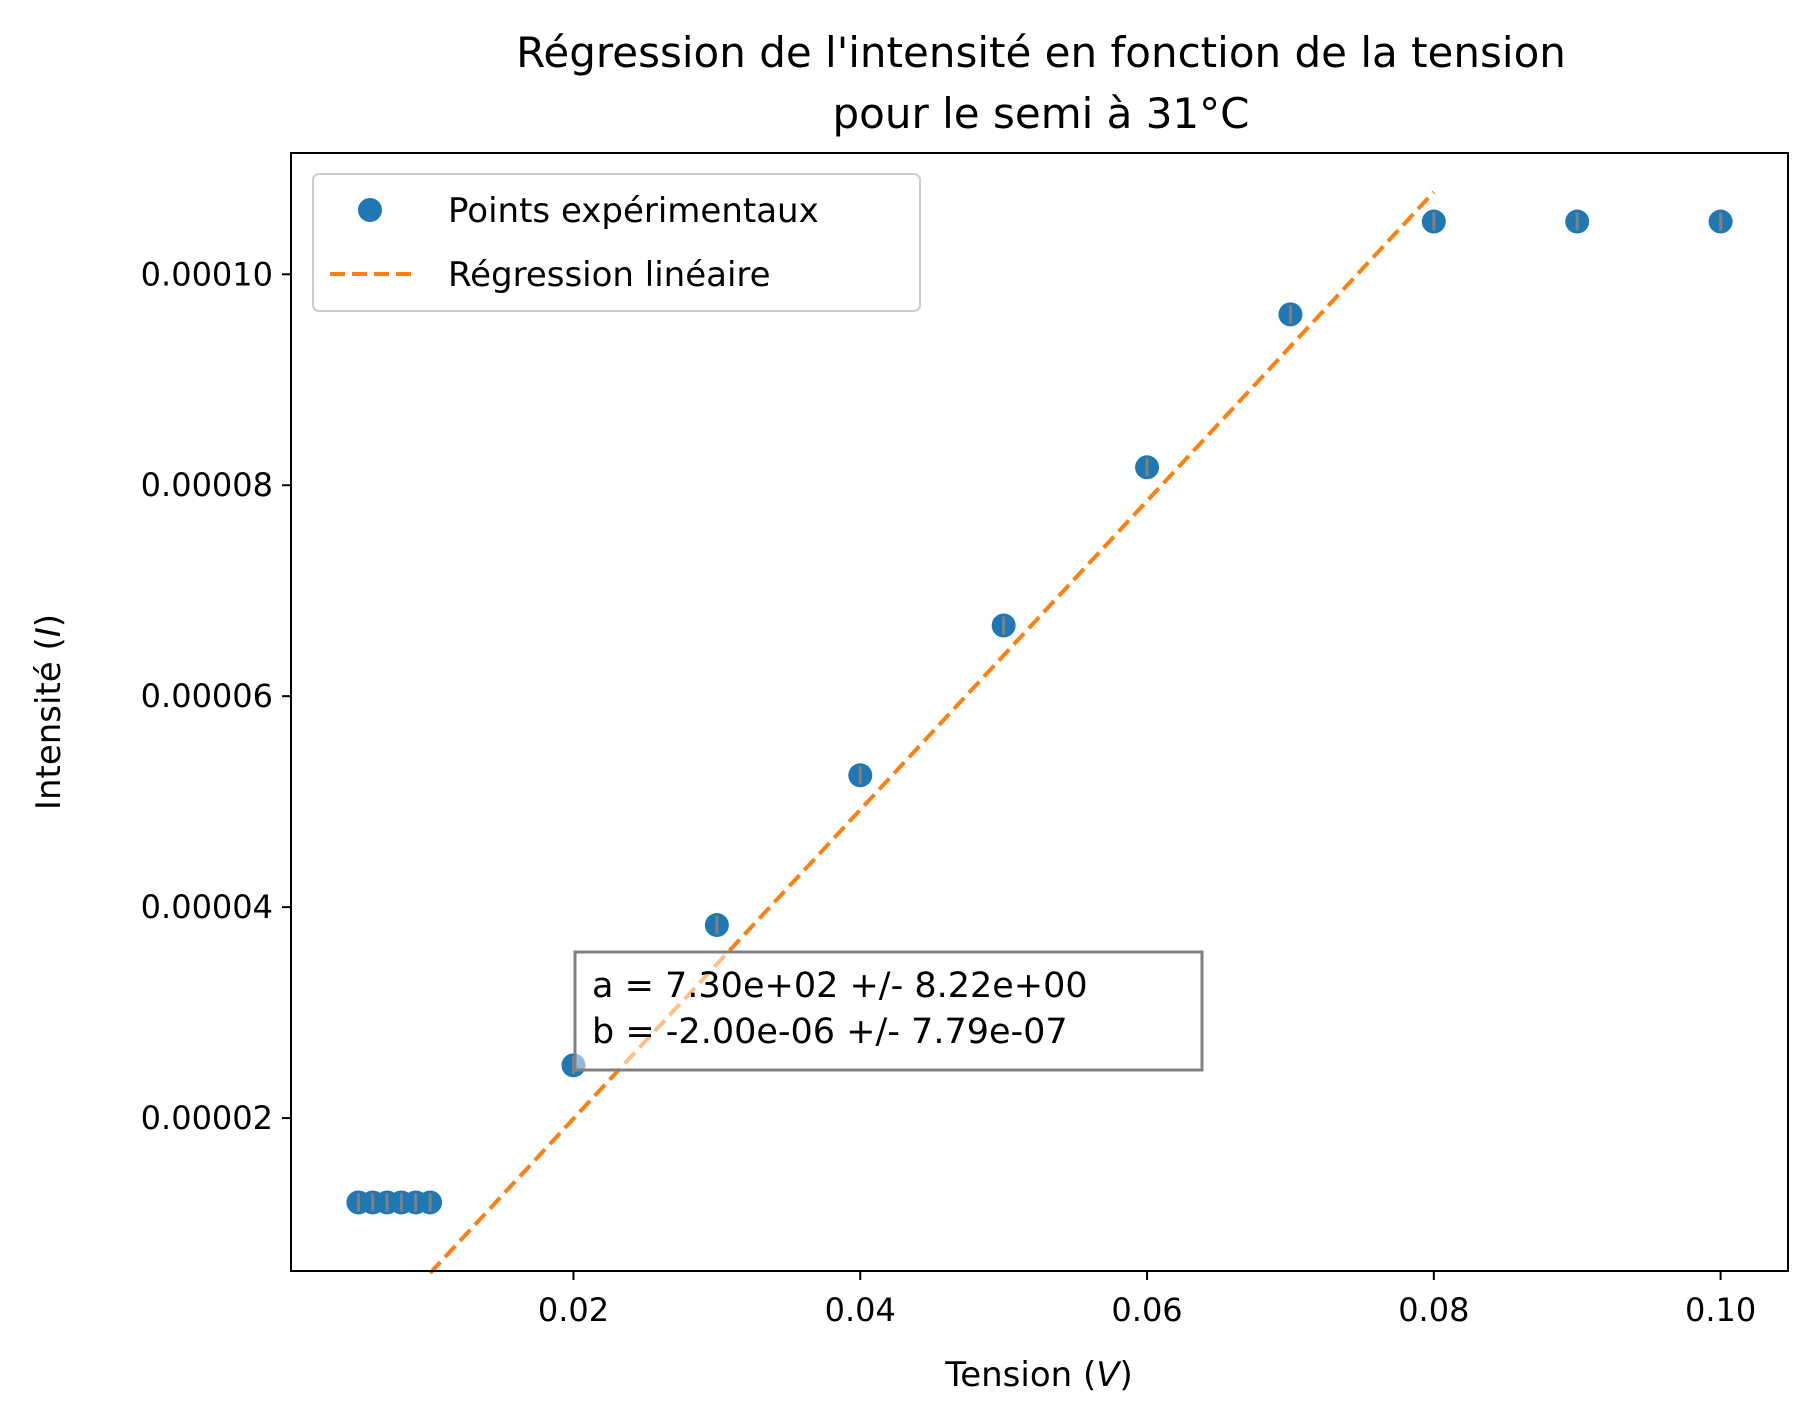  Describe the element at coordinates (207, 907) in the screenshot. I see `y-tick-label: 0.00004` at that location.